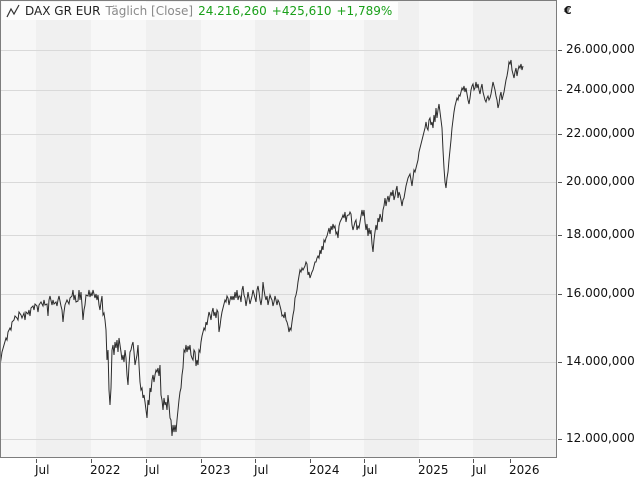  What do you see at coordinates (600, 133) in the screenshot?
I see `y-axis-label: 22.000,000` at bounding box center [600, 133].